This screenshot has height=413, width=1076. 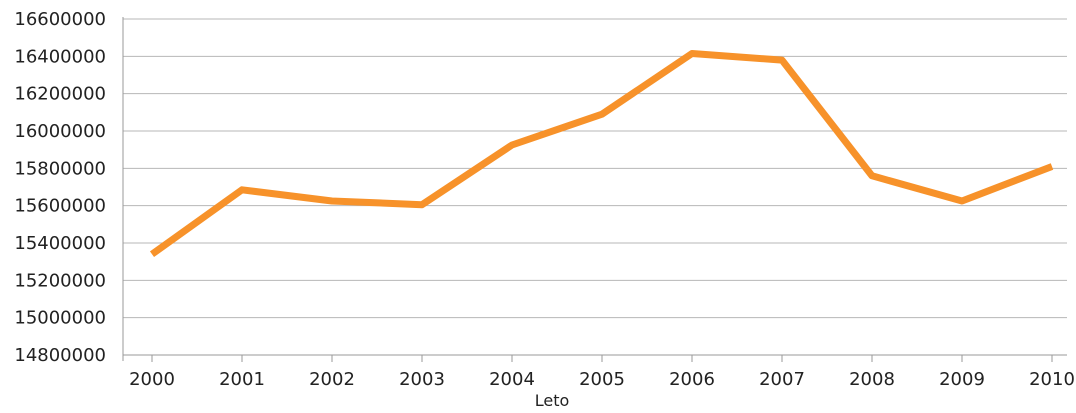 What do you see at coordinates (962, 379) in the screenshot?
I see `x-tick-label-2009: 2009` at bounding box center [962, 379].